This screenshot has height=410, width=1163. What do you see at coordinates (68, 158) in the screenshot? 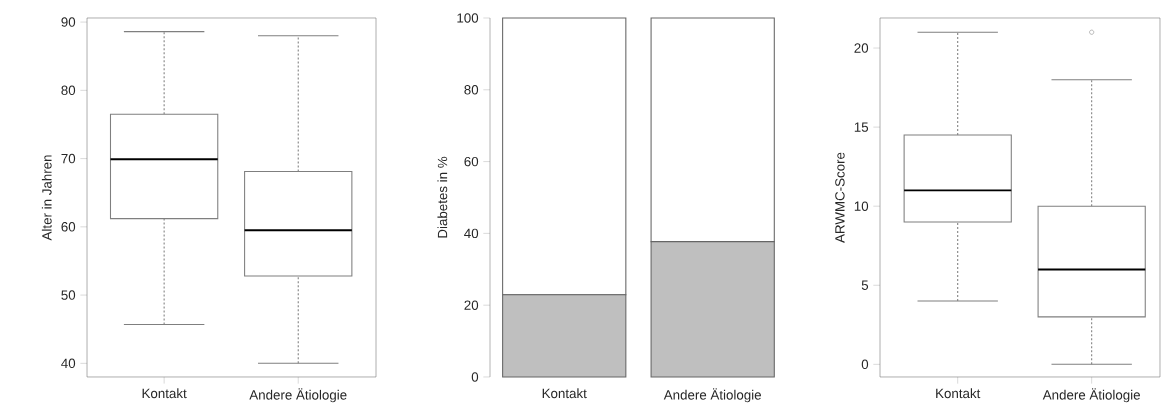
I see `y-tick-label: 70` at bounding box center [68, 158].